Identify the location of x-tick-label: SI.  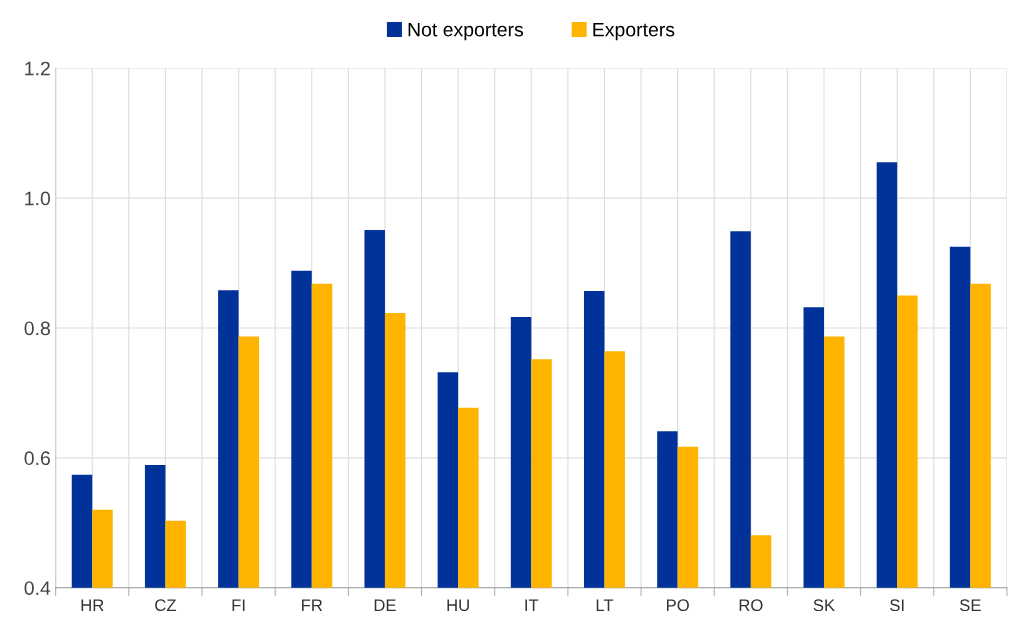
(897, 605).